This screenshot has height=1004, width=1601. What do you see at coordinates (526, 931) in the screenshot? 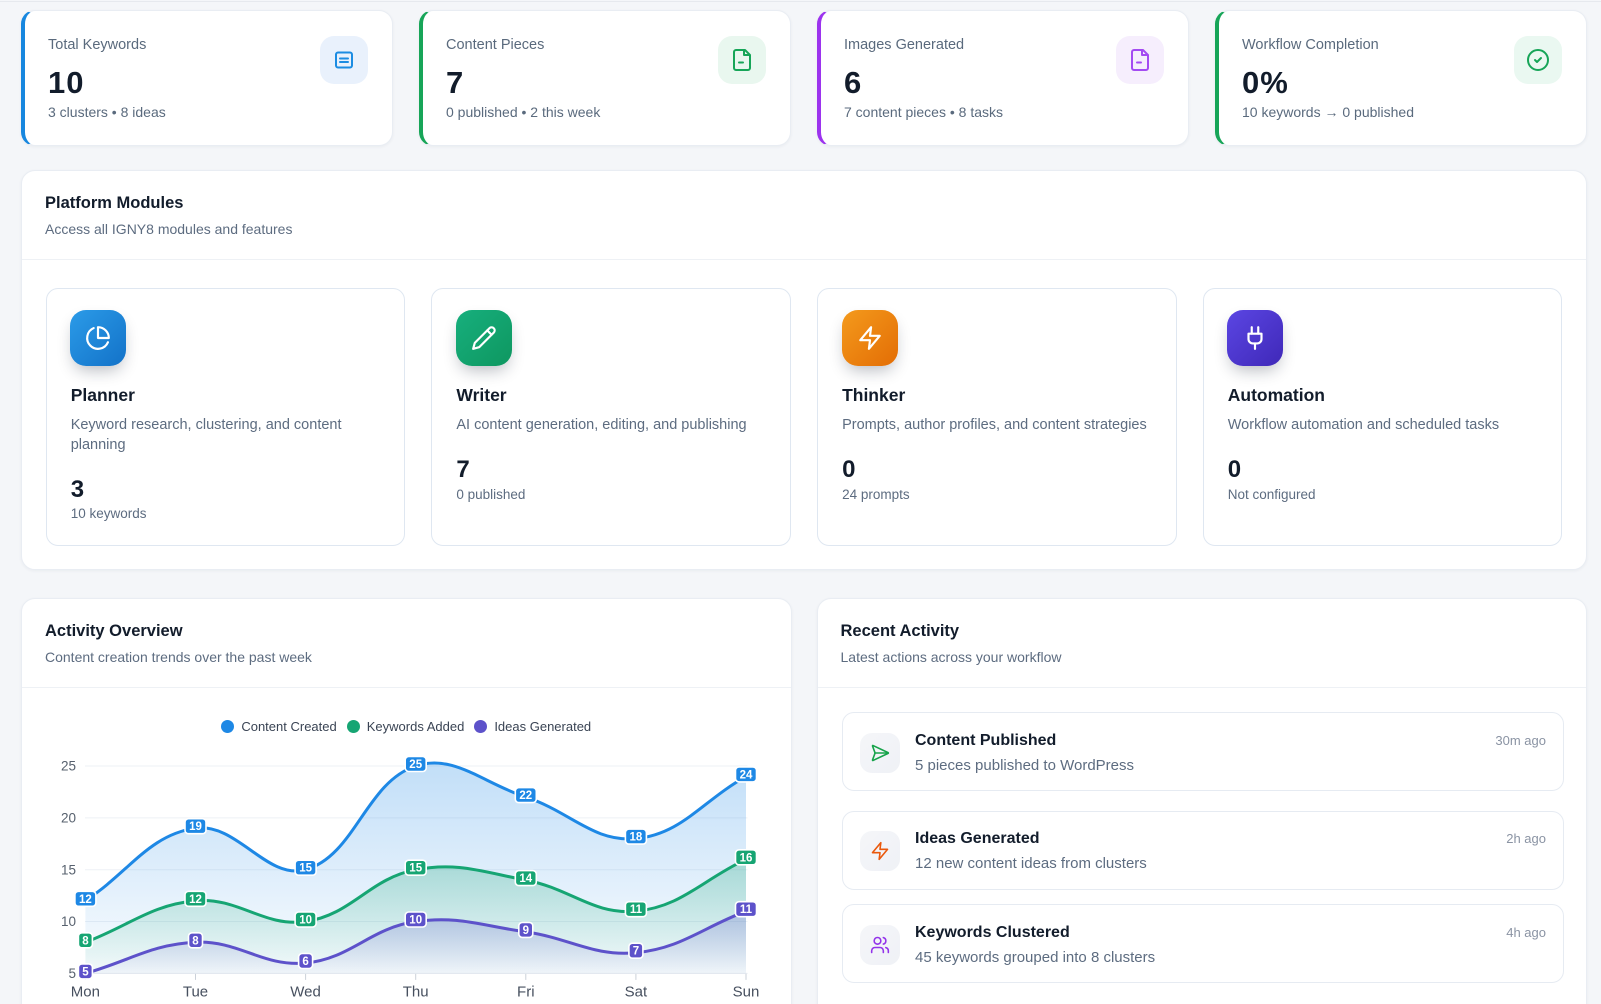
I see `svg-text: 9` at bounding box center [526, 931].